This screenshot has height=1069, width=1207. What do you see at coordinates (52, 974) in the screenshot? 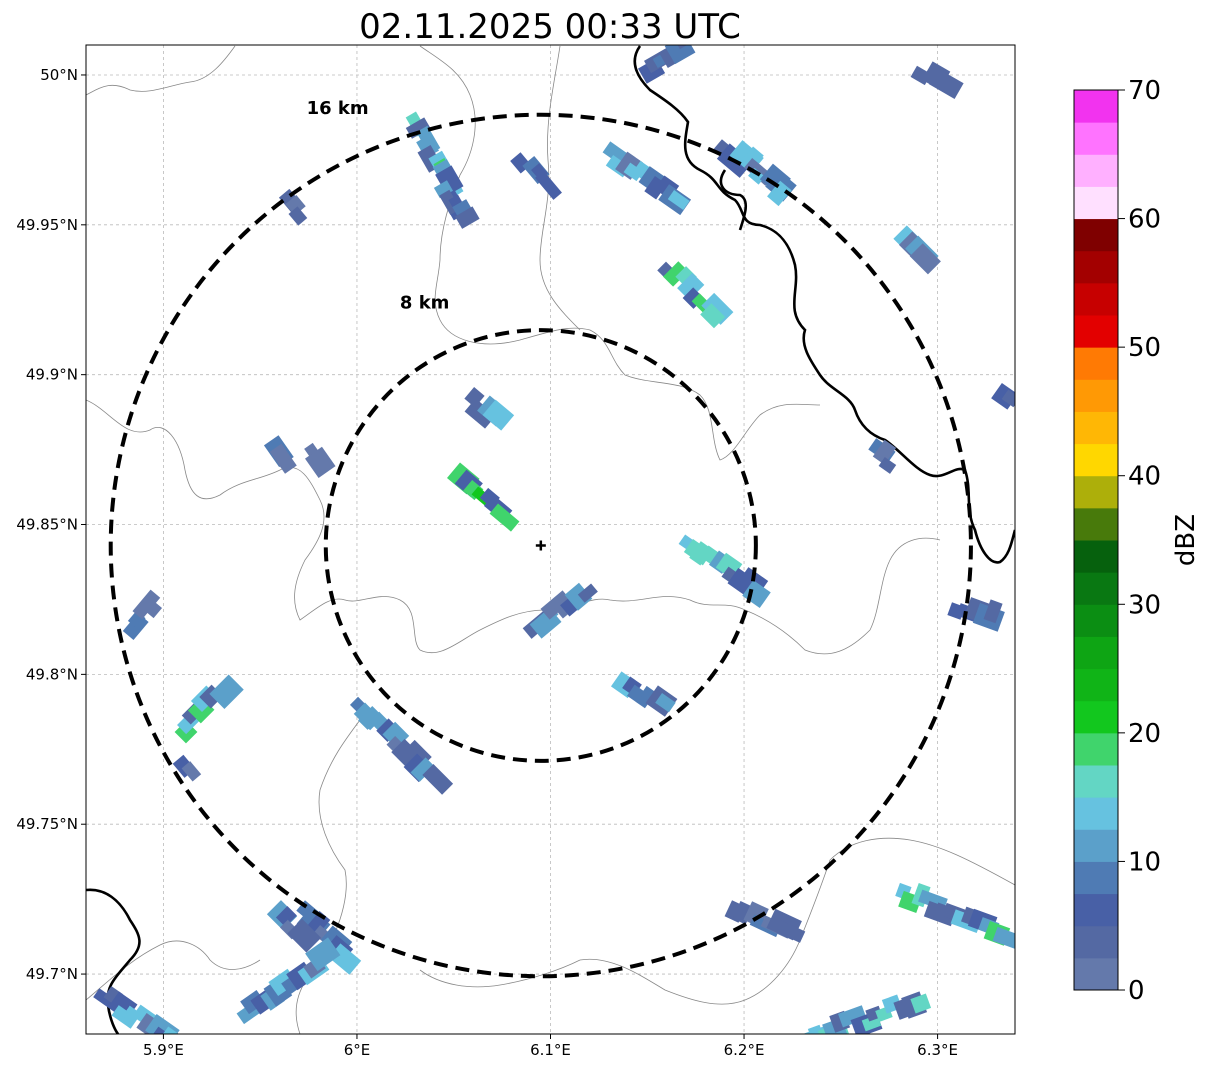
I see `lat-tick-label: 49.7°N` at bounding box center [52, 974].